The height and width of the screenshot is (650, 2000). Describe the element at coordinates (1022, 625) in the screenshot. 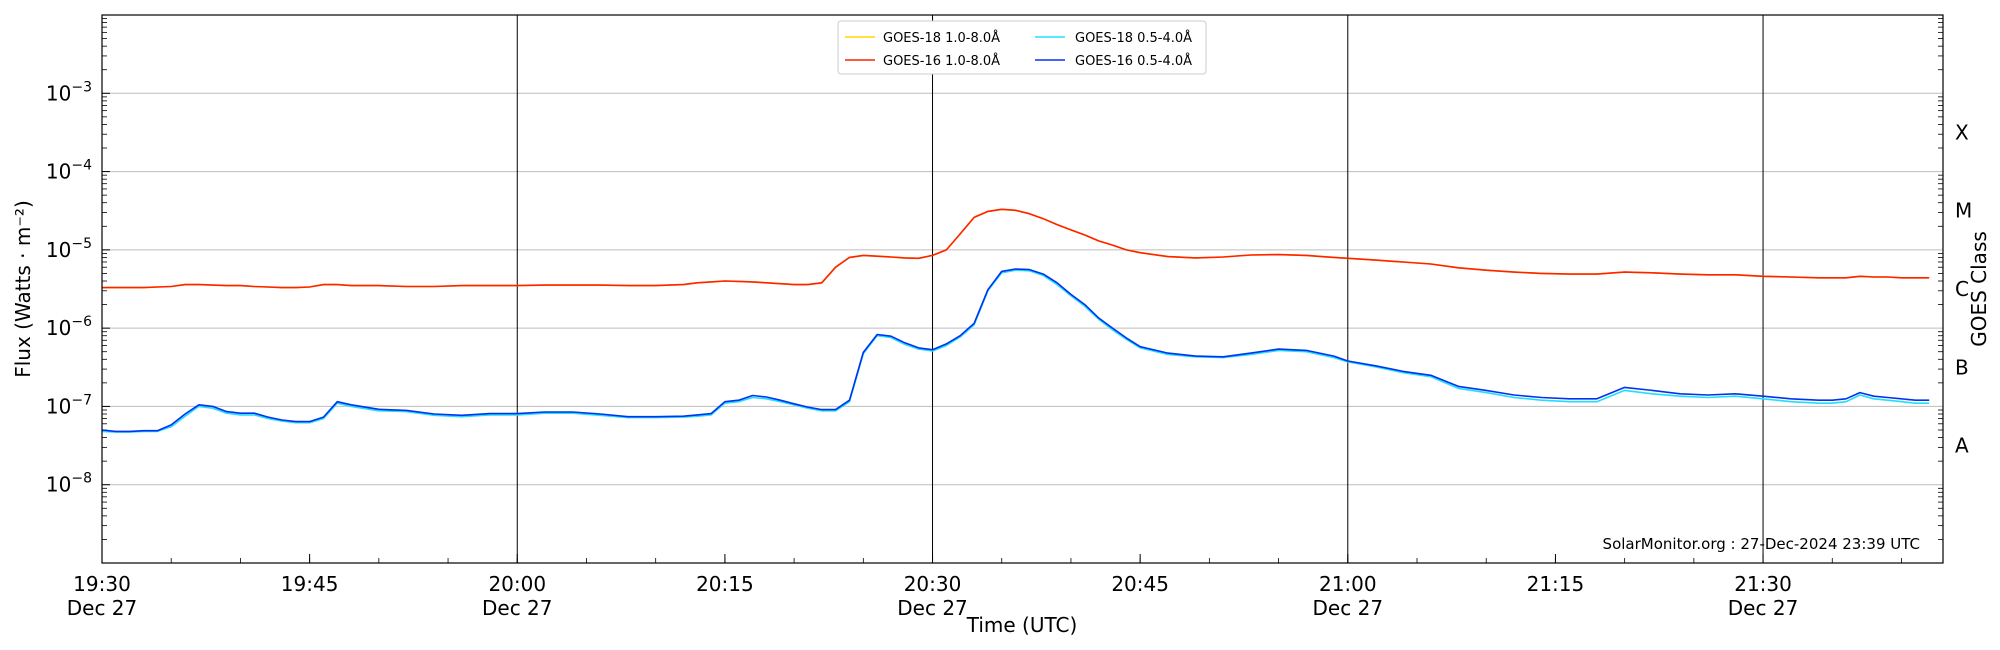

I see `x-axis-title: Time (UTC)` at that location.